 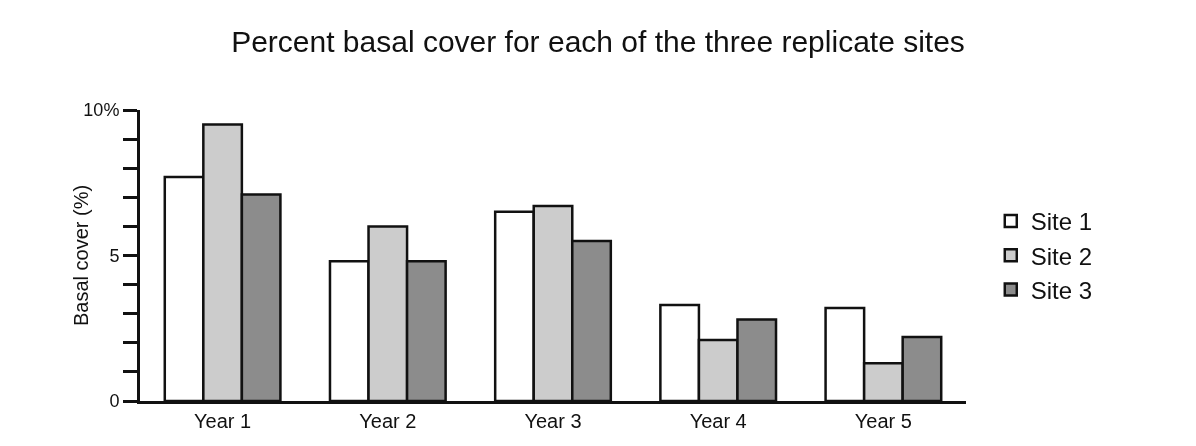 I want to click on y-tick-label: 0, so click(x=114, y=401).